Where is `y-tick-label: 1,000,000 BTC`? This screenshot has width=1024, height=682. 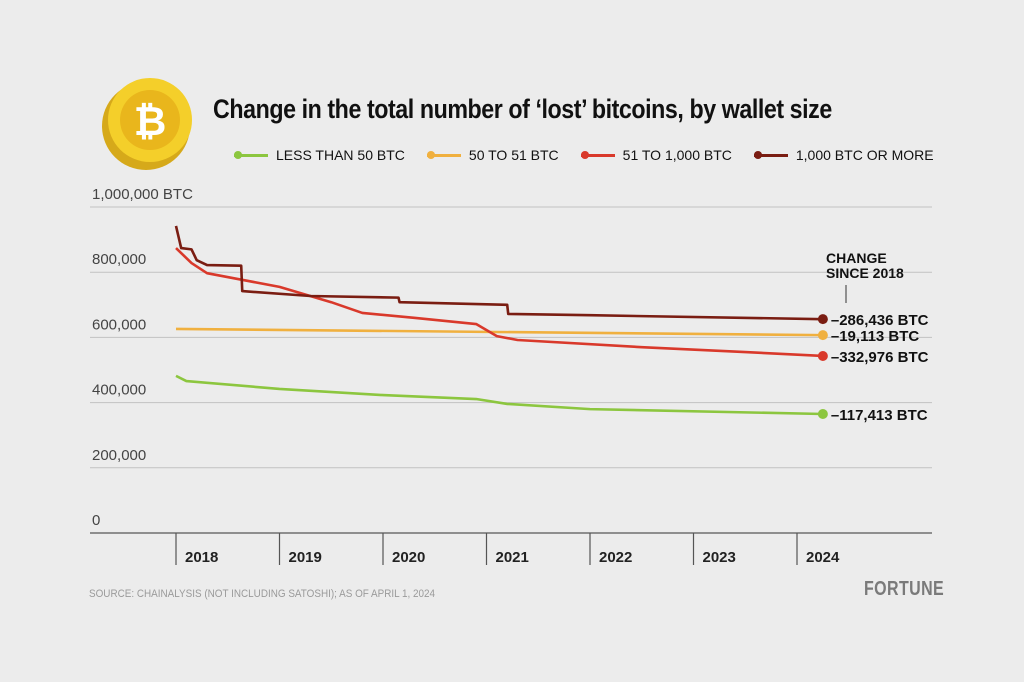
y-tick-label: 1,000,000 BTC is located at coordinates (142, 194).